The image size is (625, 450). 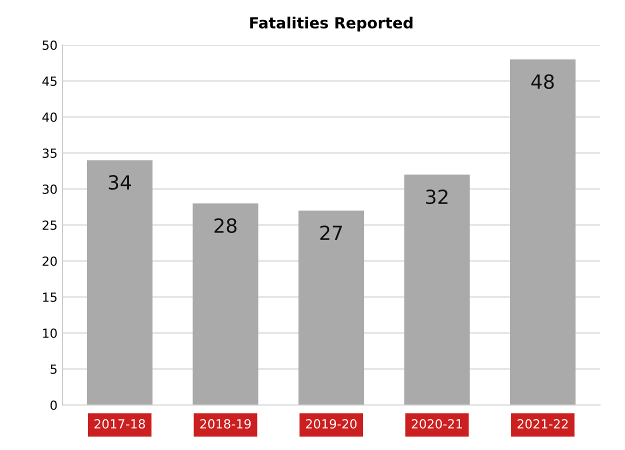 What do you see at coordinates (225, 424) in the screenshot?
I see `x-tick-label: 2018-19` at bounding box center [225, 424].